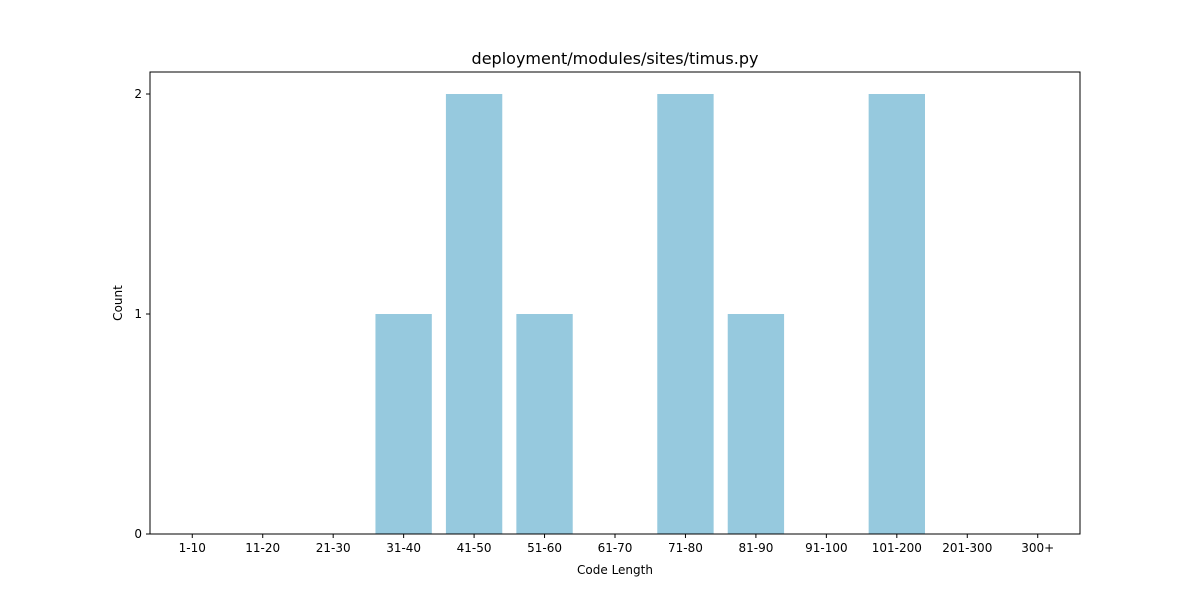 The height and width of the screenshot is (600, 1200). What do you see at coordinates (544, 548) in the screenshot?
I see `x-tick-label: 51-60` at bounding box center [544, 548].